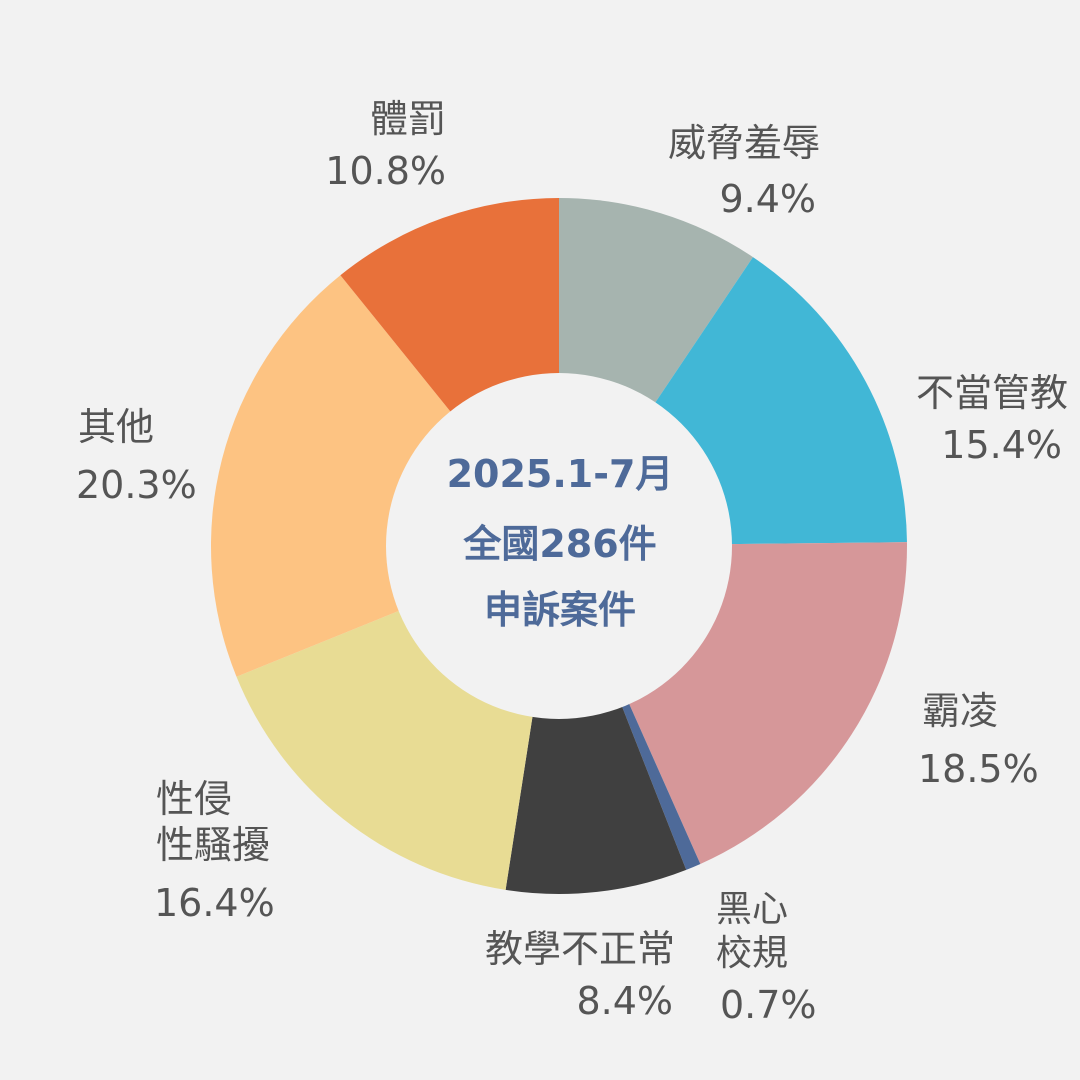 The image size is (1080, 1080). I want to click on donut-hole, so click(559, 546).